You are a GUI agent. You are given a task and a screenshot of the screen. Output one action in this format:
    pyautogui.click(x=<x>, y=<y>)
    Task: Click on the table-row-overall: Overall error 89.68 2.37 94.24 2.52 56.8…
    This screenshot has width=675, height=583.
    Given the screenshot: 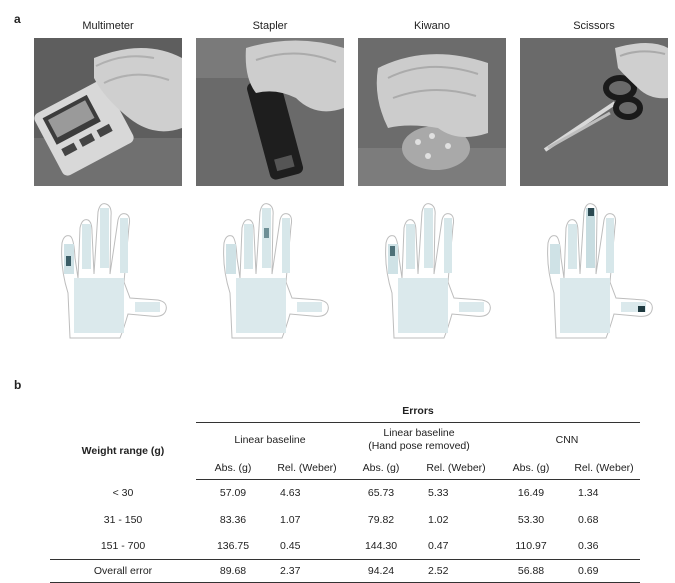 What is the action you would take?
    pyautogui.click(x=345, y=571)
    